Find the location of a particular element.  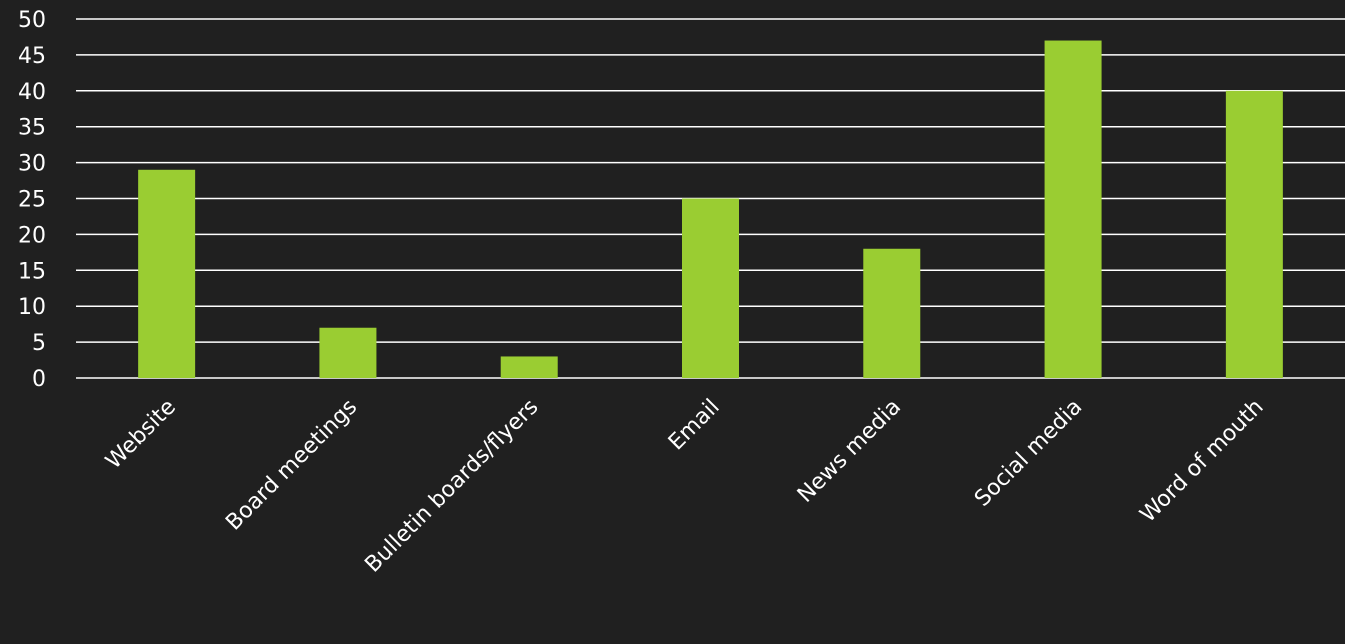

x-tick-label: Website is located at coordinates (141, 435).